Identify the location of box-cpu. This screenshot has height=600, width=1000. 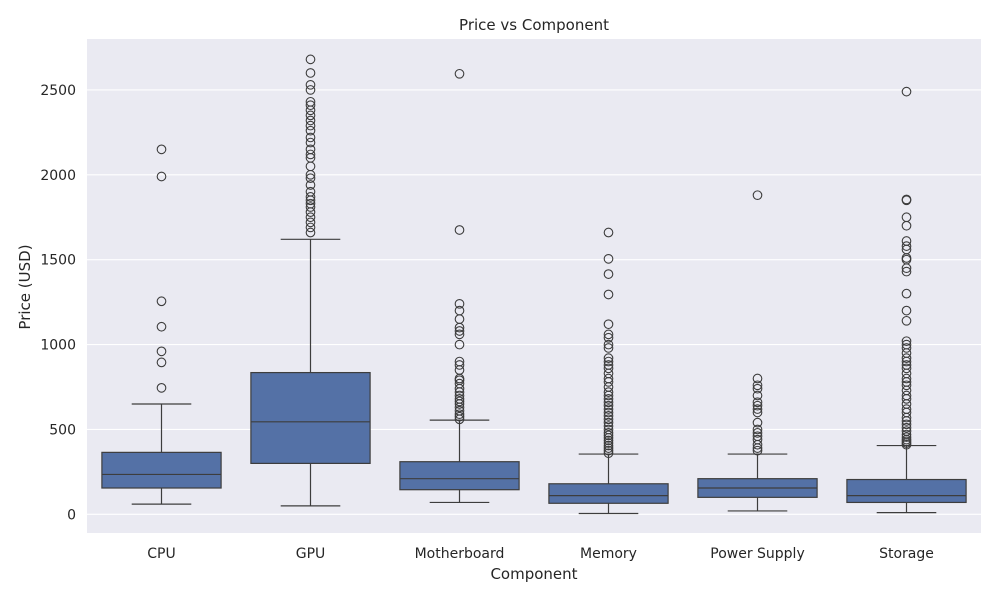
(161, 324).